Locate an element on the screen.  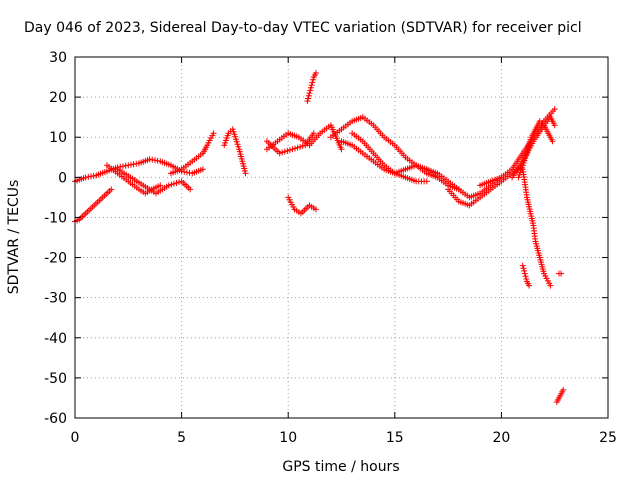
x-axis-label: GPS time / hours is located at coordinates (340, 467).